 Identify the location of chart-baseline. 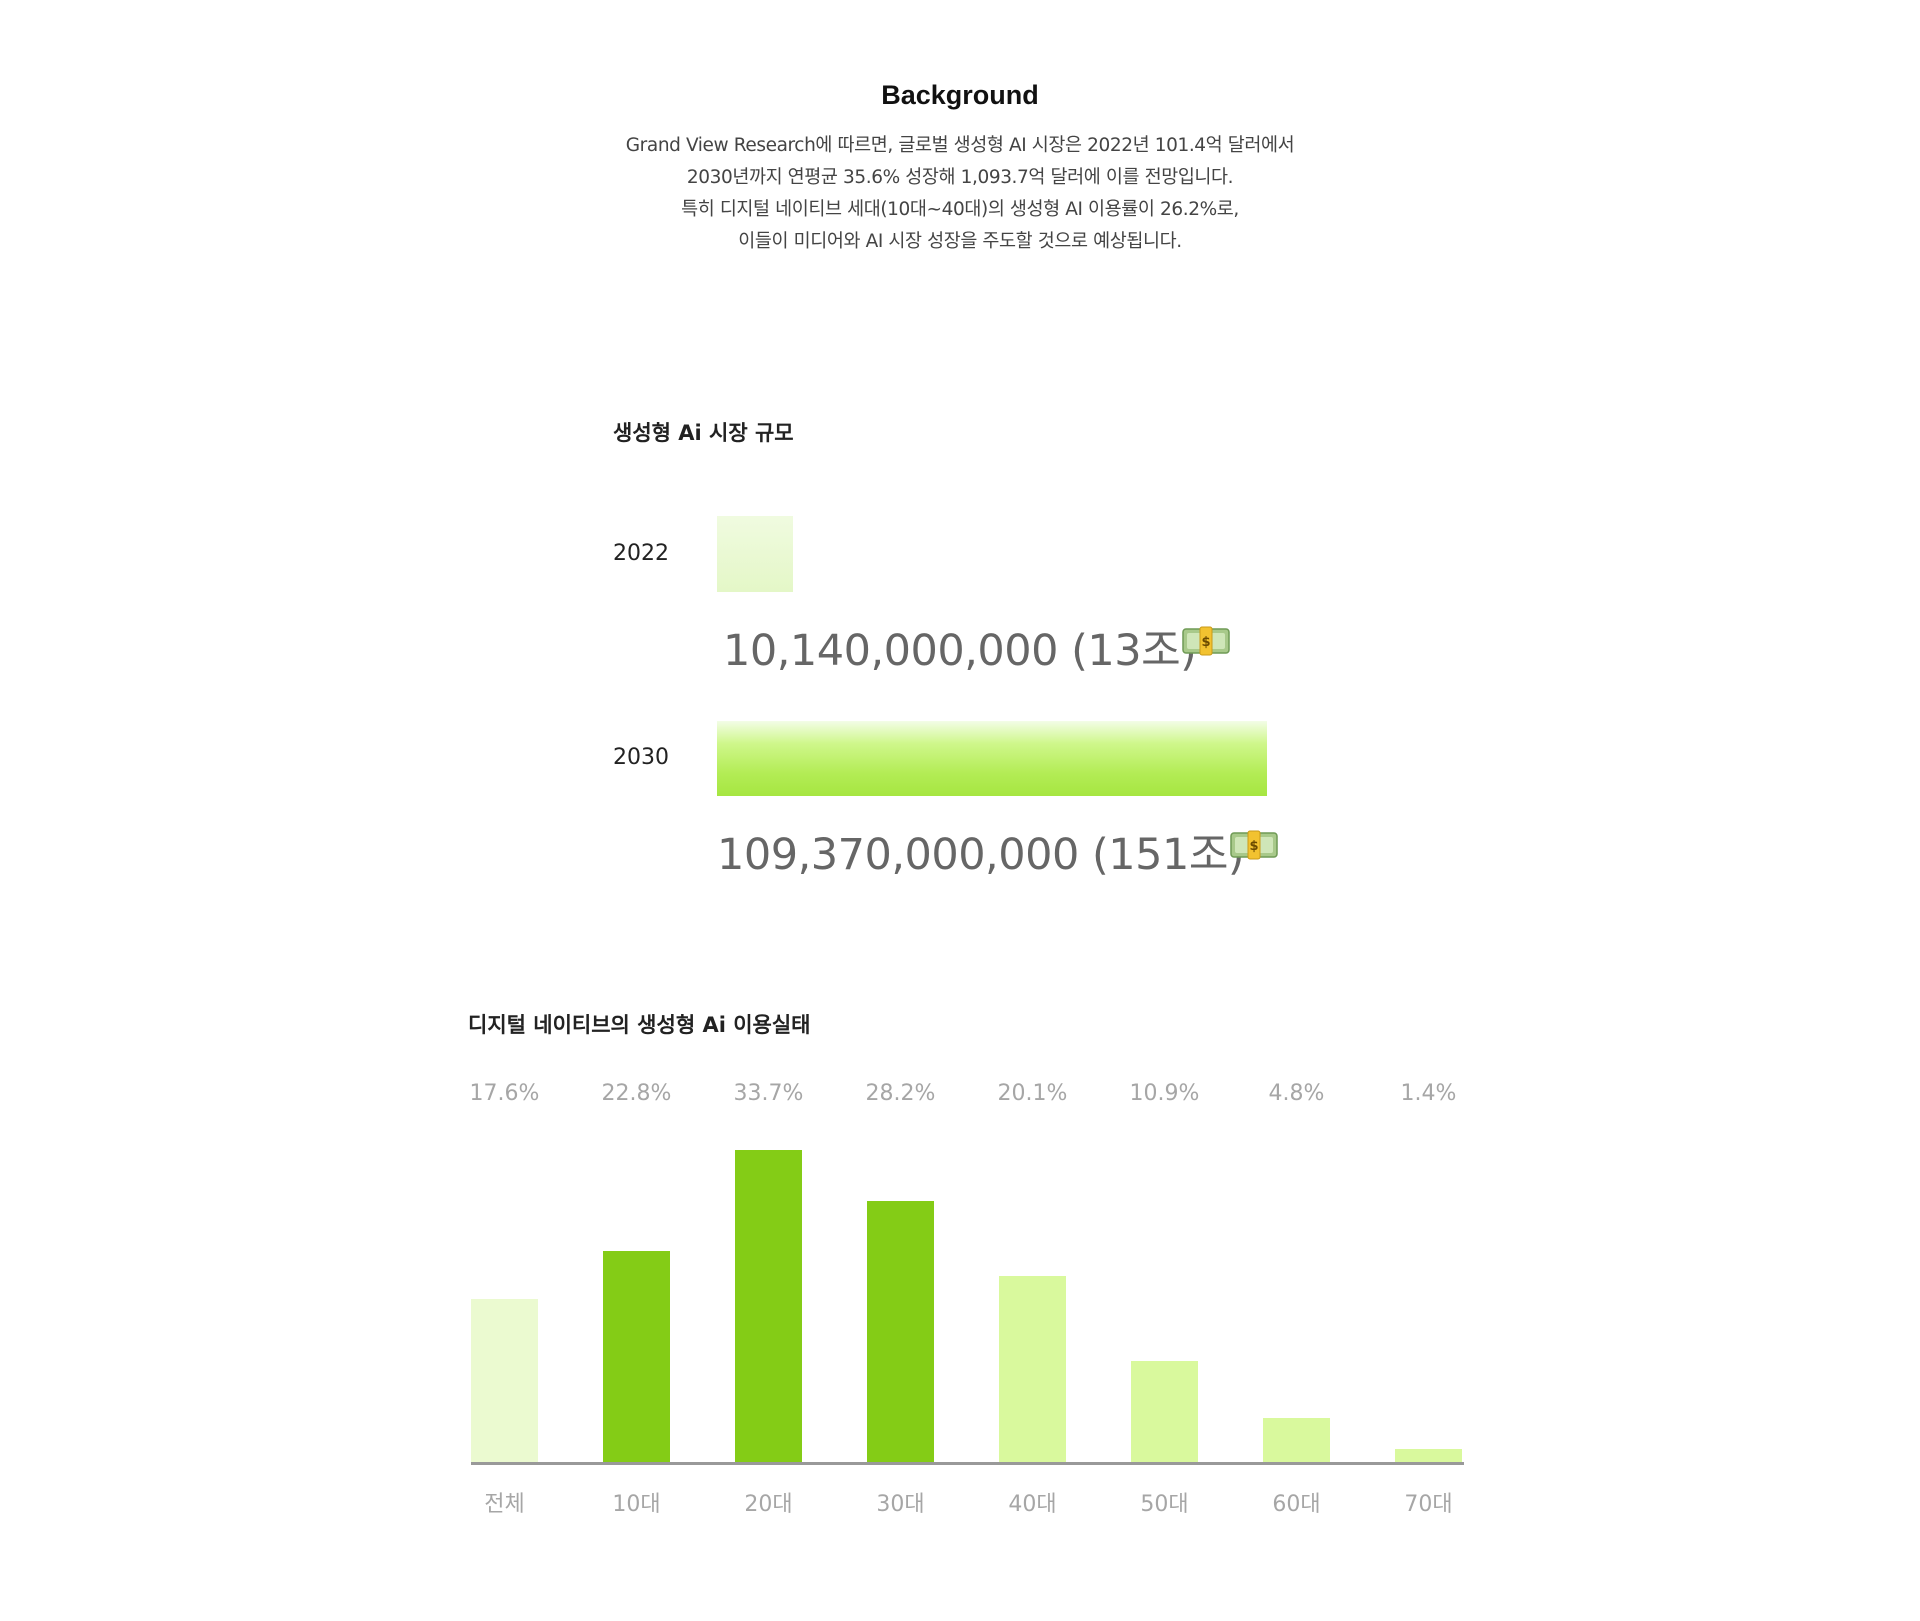
(967, 1463).